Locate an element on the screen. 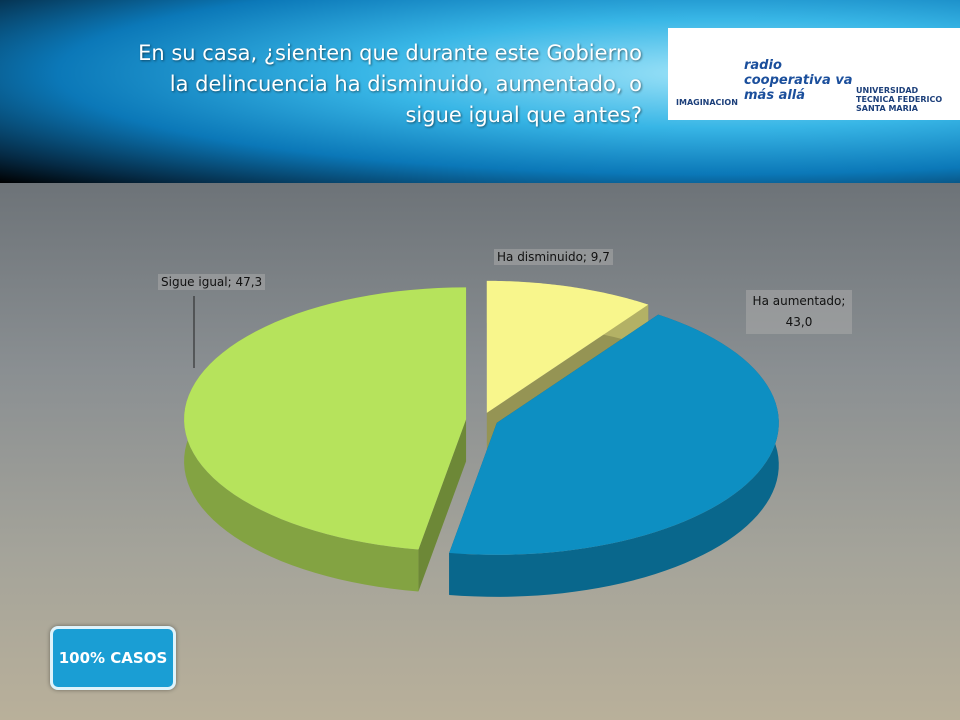 The height and width of the screenshot is (720, 960). slice: Sigue igual is located at coordinates (325, 439).